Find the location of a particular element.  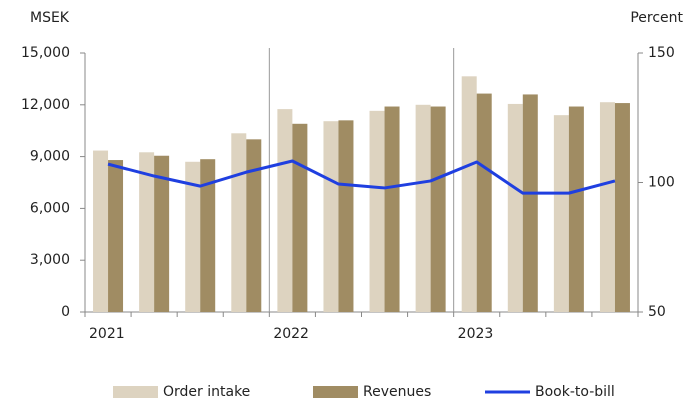

y-tick-label: 0 is located at coordinates (65, 312).